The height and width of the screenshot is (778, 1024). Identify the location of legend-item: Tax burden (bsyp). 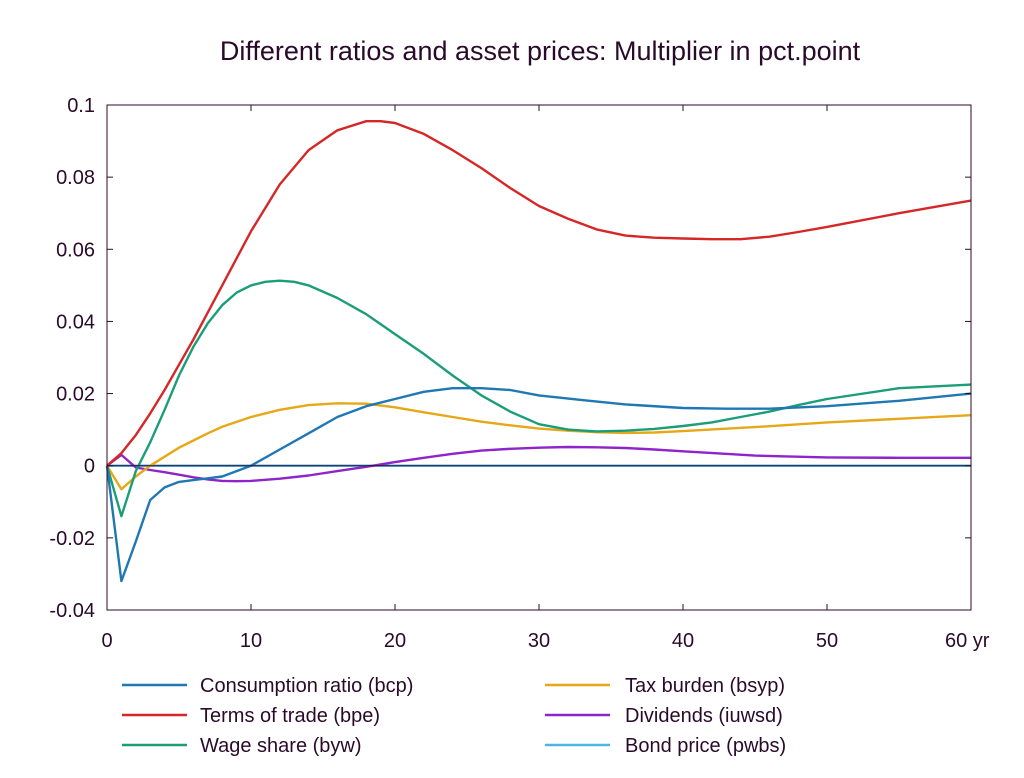
(665, 686).